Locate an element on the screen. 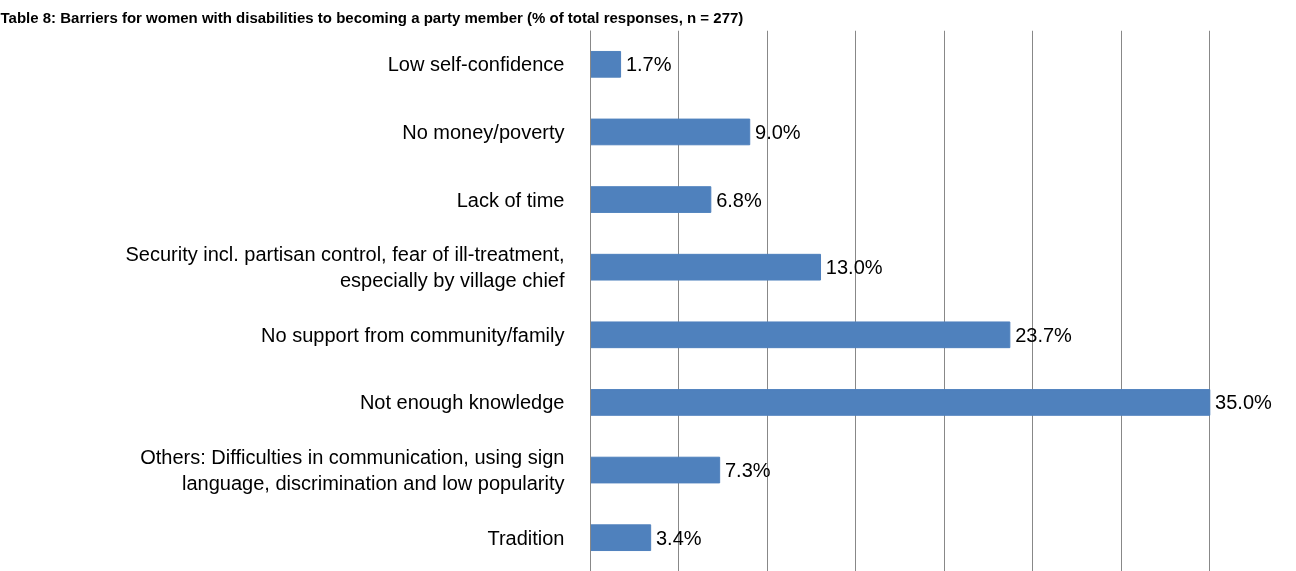 Image resolution: width=1296 pixels, height=571 pixels. y-tick-label: Others: Difficulties in communication, using sign language, discrimination and low popularity is located at coordinates (352, 470).